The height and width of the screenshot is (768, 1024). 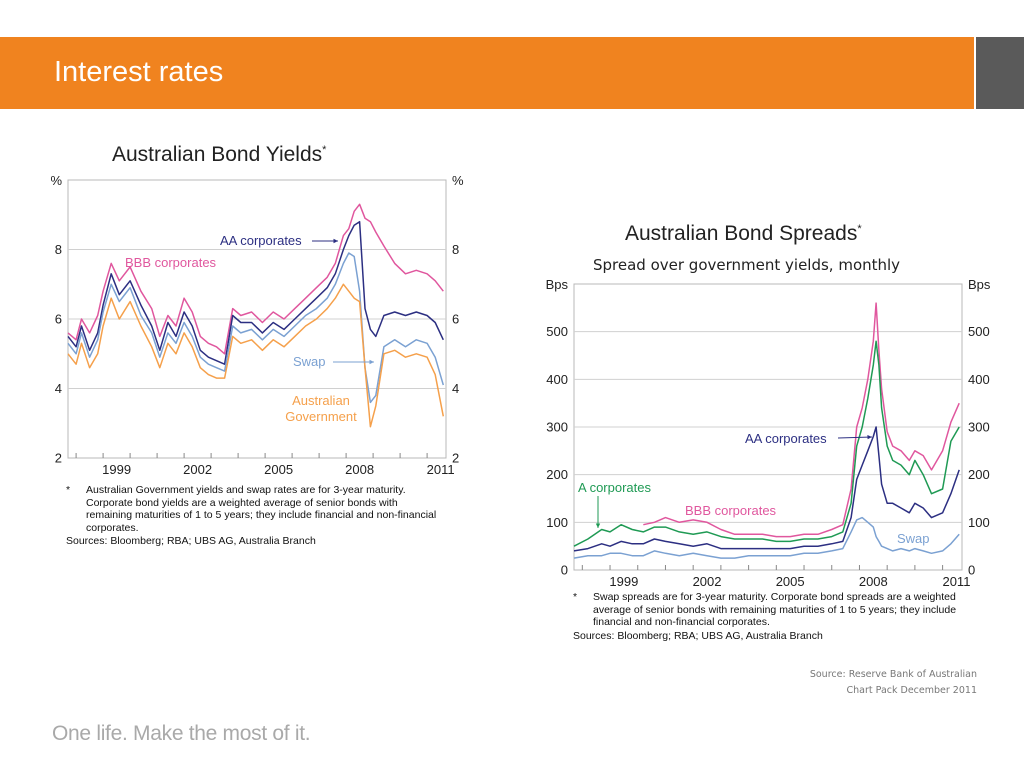 What do you see at coordinates (747, 265) in the screenshot?
I see `spreads-chart-subtitle: Spread over government yields, monthly` at bounding box center [747, 265].